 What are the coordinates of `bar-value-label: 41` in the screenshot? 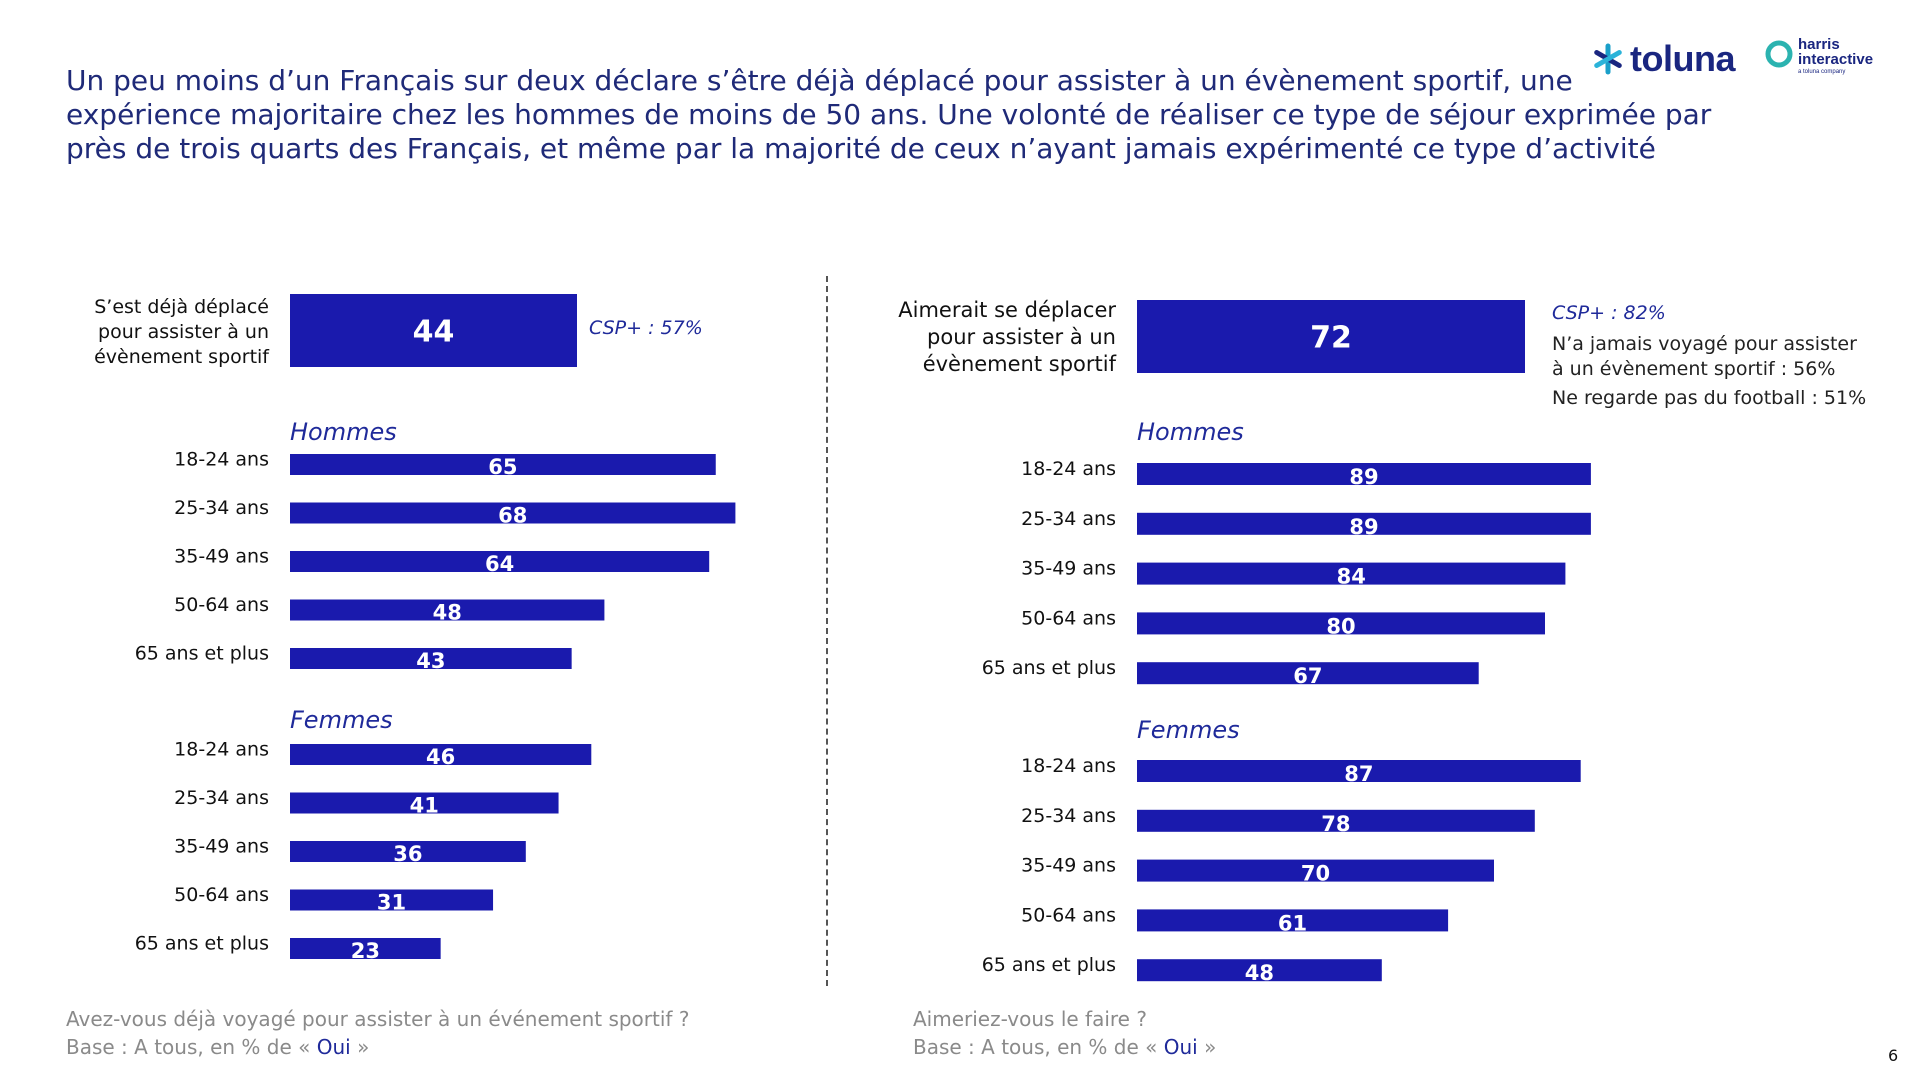 It's located at (424, 806).